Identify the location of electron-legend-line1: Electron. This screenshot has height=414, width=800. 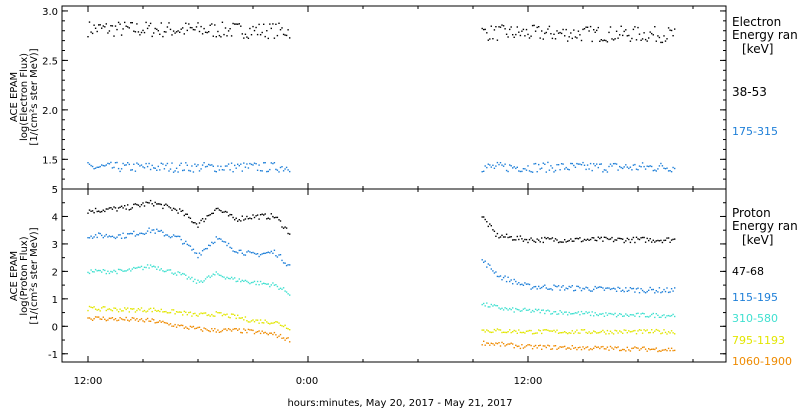
(756, 22).